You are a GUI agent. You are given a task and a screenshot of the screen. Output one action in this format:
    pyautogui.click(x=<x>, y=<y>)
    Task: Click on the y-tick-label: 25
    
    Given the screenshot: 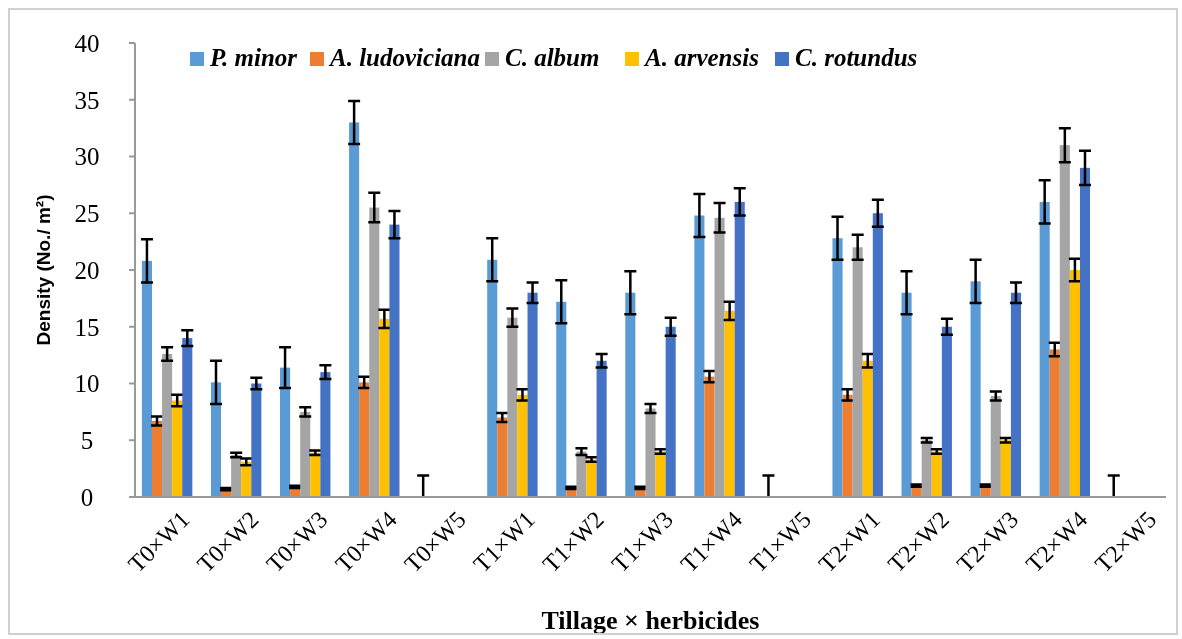 What is the action you would take?
    pyautogui.click(x=87, y=213)
    